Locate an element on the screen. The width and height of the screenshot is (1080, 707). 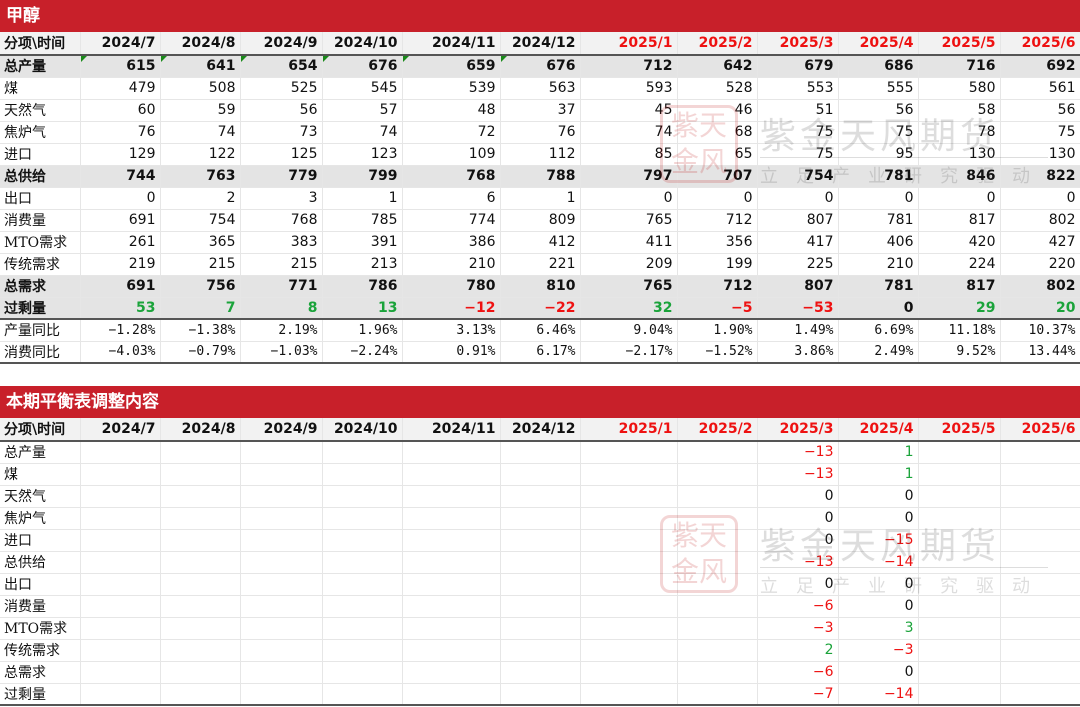
header-label: 分项\时间 is located at coordinates (40, 430).